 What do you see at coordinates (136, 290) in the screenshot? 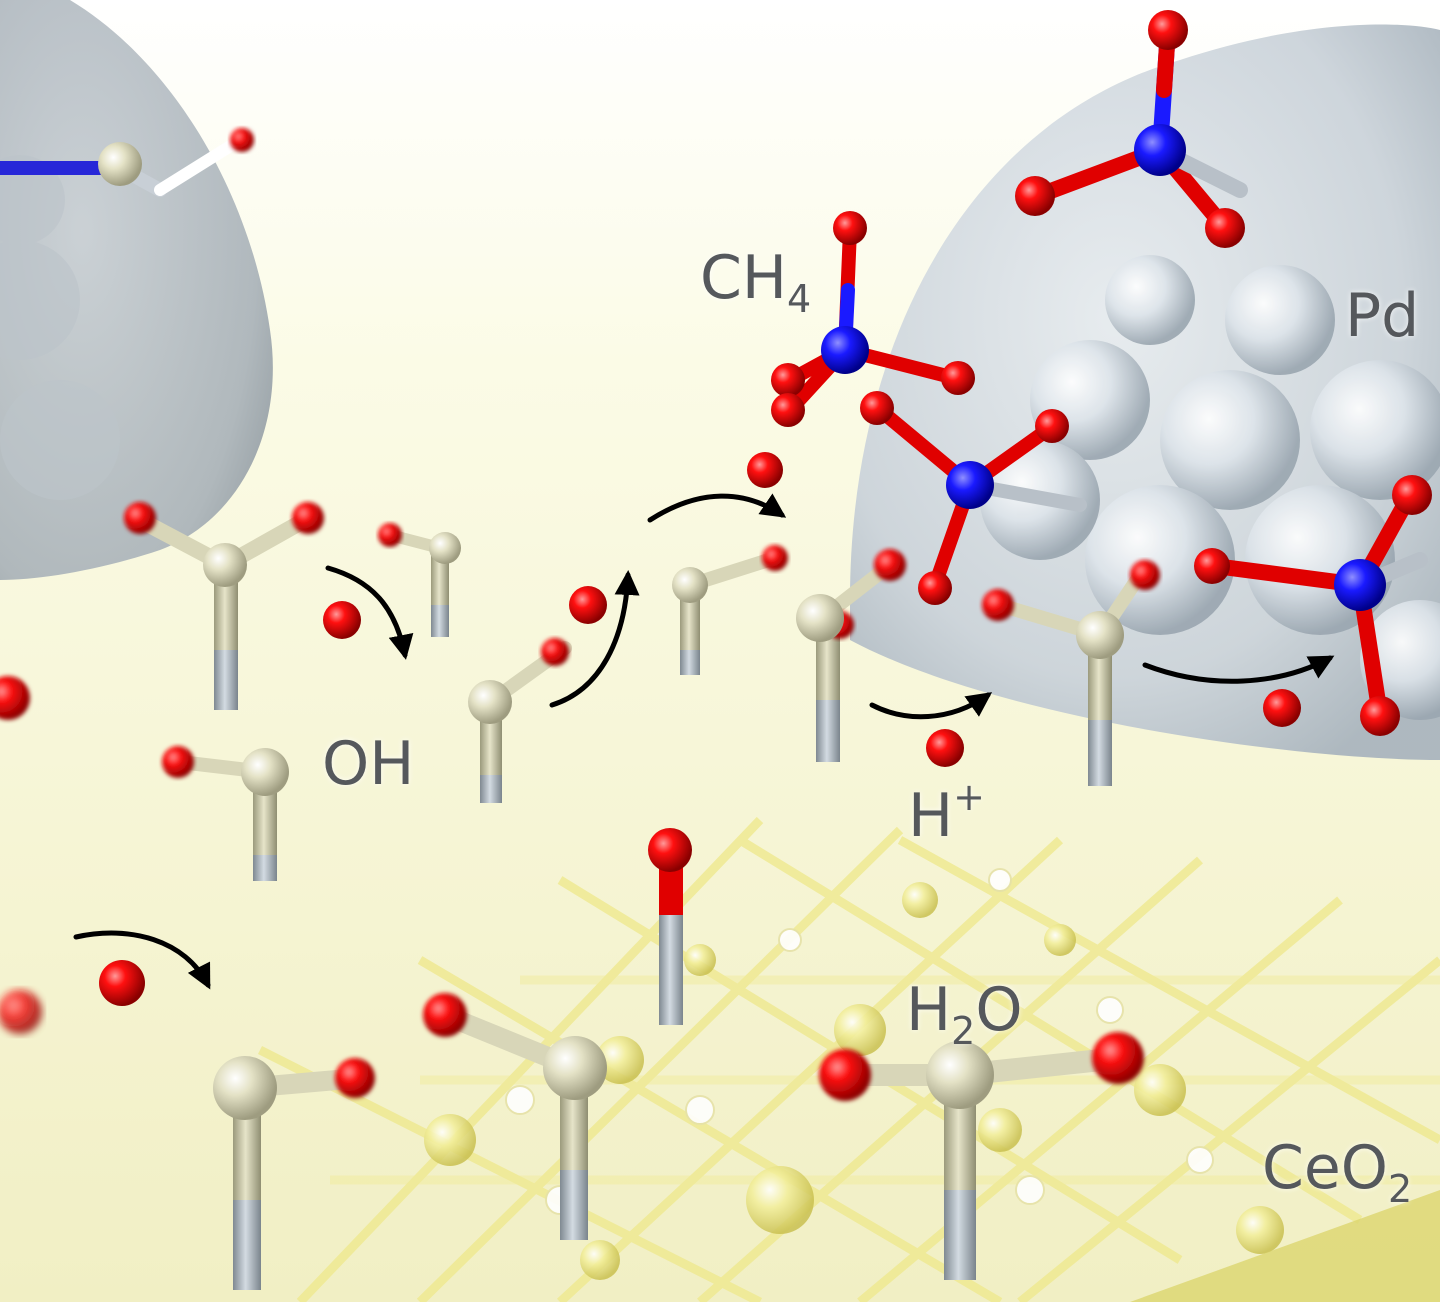
I see `pd-nanoparticle-left` at bounding box center [136, 290].